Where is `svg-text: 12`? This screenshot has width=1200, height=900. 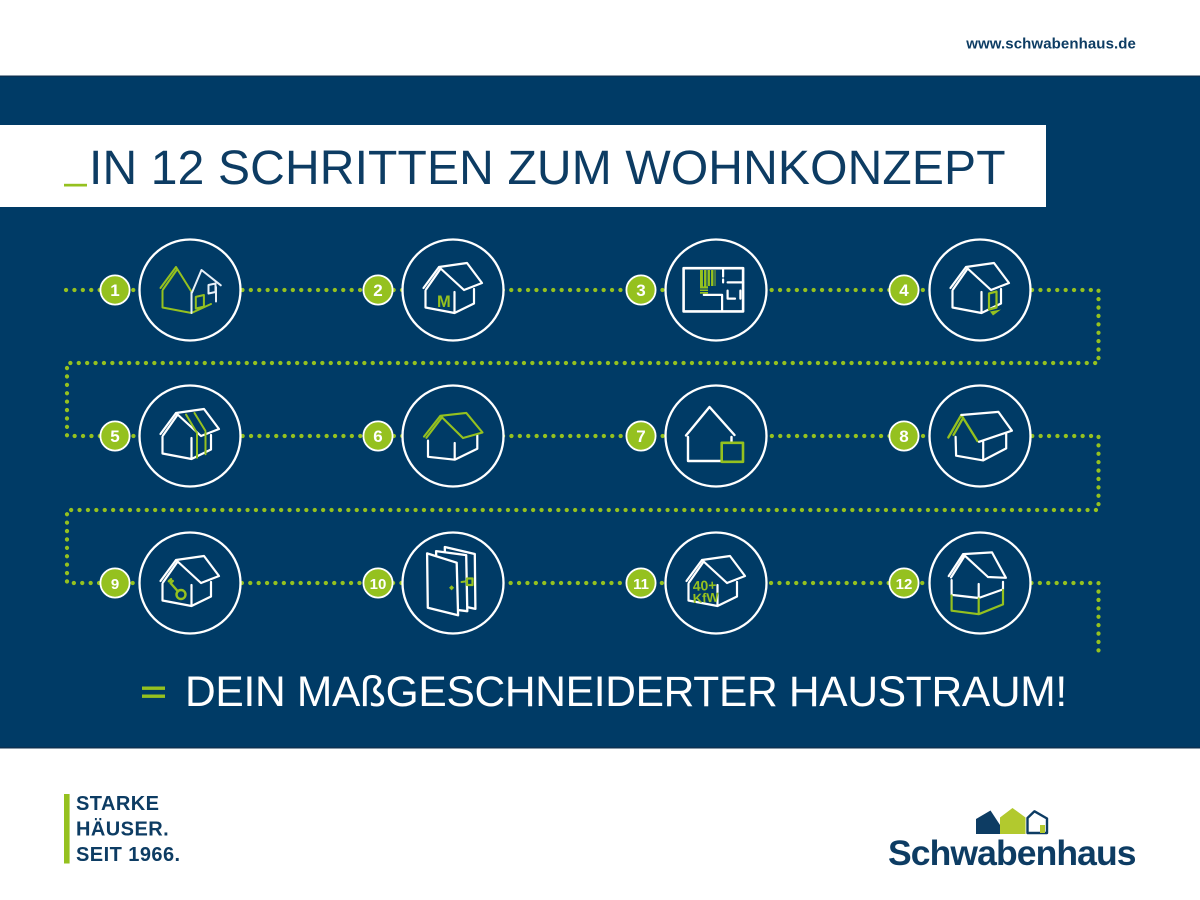
svg-text: 12 is located at coordinates (904, 584).